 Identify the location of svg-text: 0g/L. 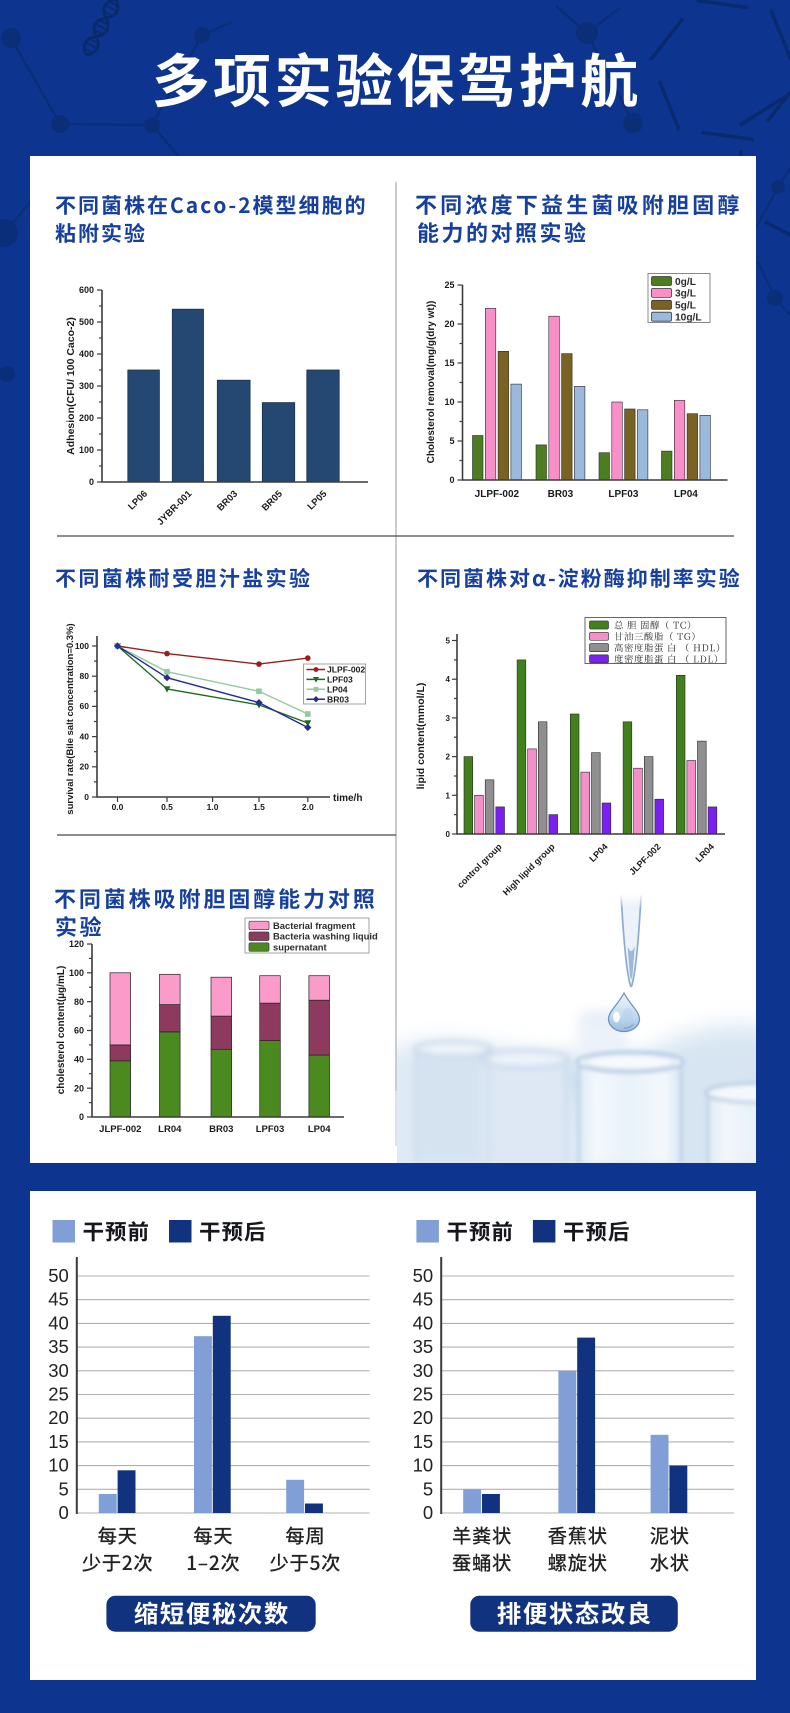
(685, 282).